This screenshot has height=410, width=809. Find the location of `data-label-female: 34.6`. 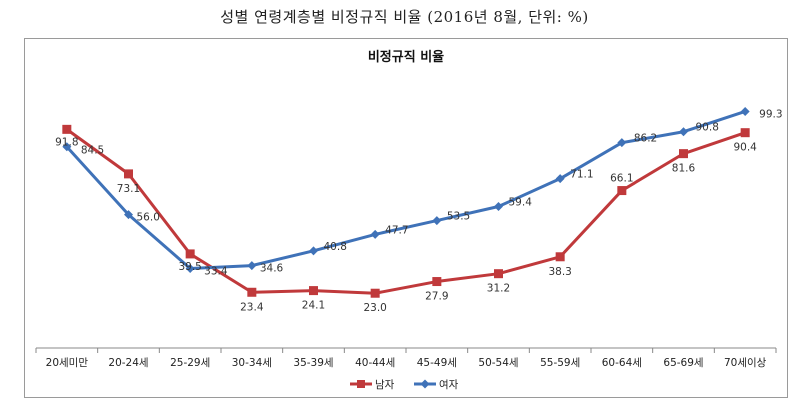

data-label-female: 34.6 is located at coordinates (272, 269).